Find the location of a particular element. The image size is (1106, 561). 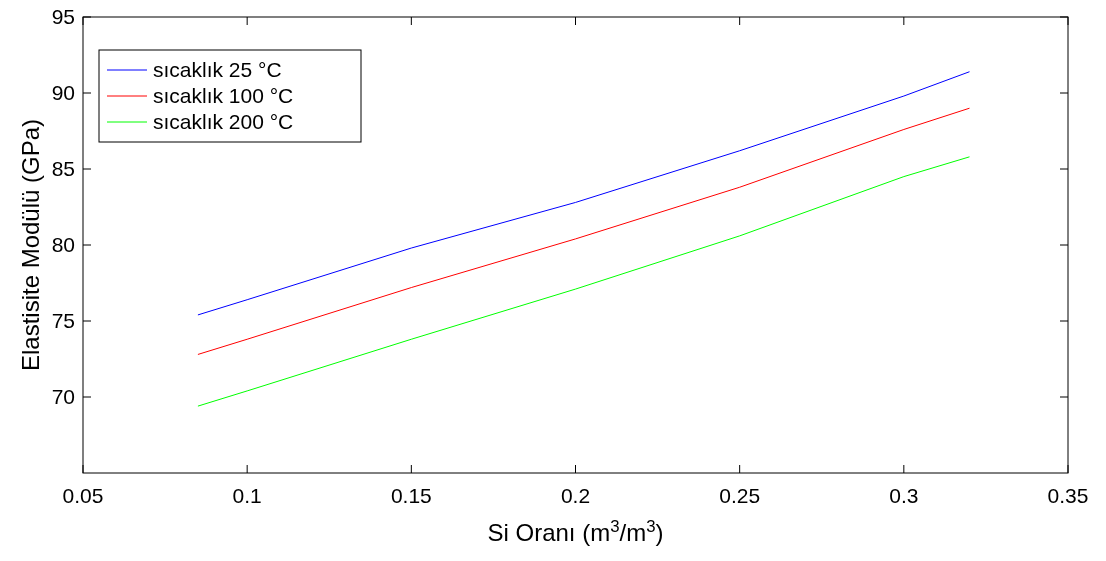

y-axis-title: Elastisite Modülü (GPa) is located at coordinates (30, 245).